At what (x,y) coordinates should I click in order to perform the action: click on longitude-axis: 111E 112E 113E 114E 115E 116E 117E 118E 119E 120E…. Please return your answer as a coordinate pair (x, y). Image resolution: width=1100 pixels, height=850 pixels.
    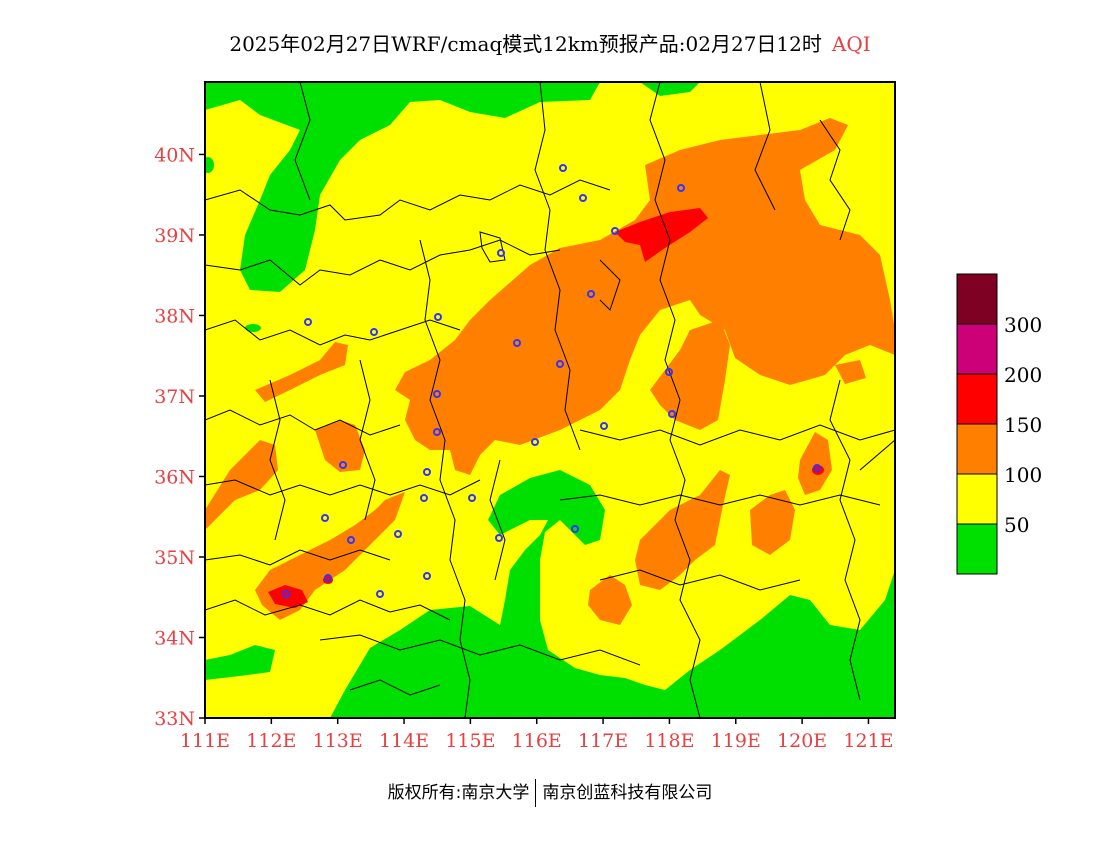
    Looking at the image, I should click on (537, 735).